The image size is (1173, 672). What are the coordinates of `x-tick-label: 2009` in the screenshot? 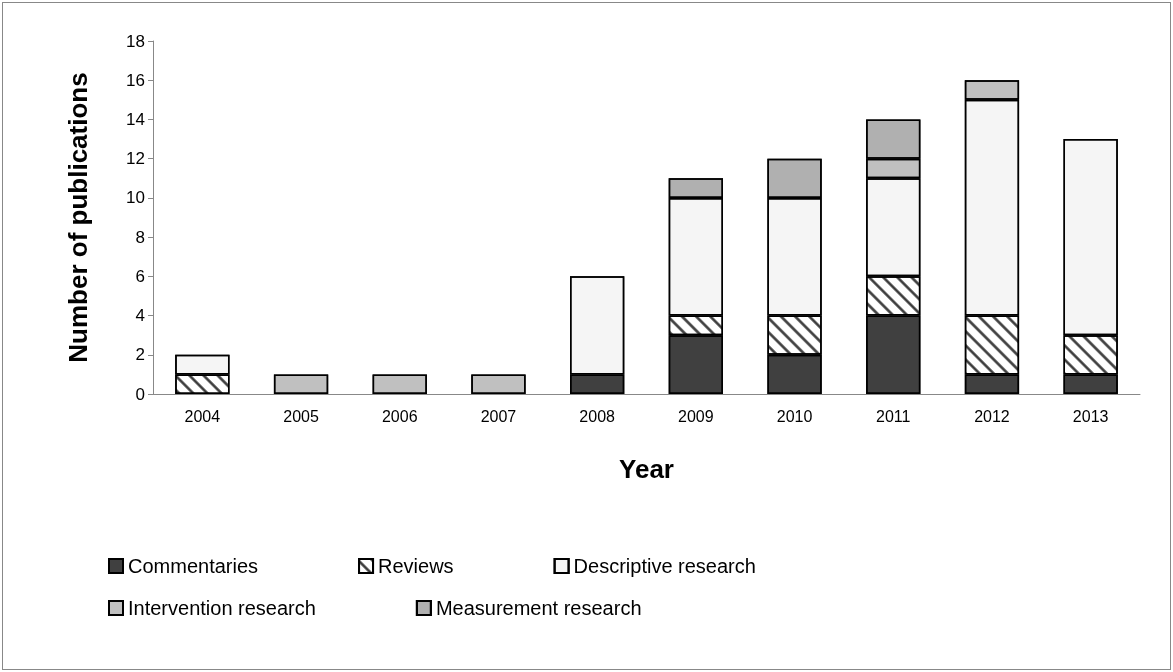 It's located at (696, 416).